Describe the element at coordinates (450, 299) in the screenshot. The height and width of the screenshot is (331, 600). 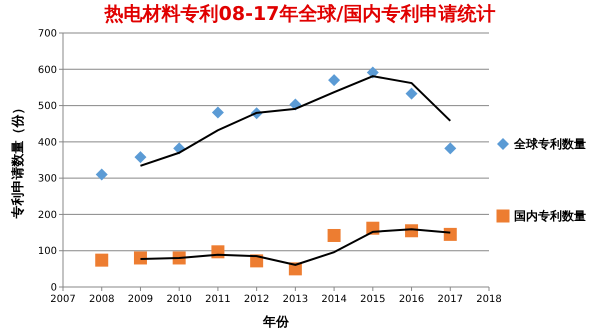
I see `x-tick-label: 2017` at that location.